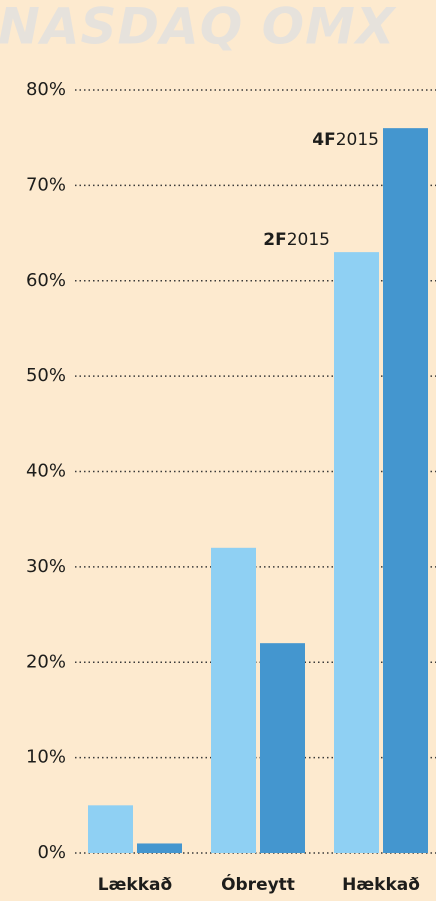 This screenshot has width=436, height=901. Describe the element at coordinates (296, 240) in the screenshot. I see `legend-label: 2F2015` at that location.